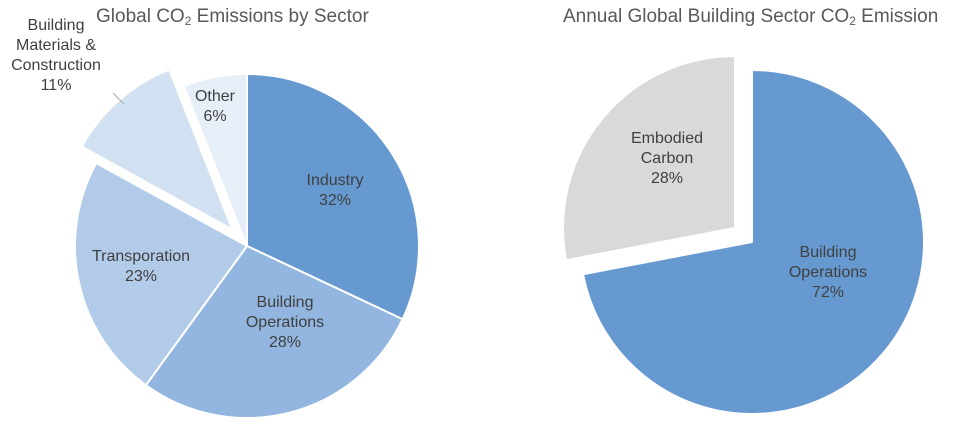  What do you see at coordinates (56, 65) in the screenshot?
I see `pie-0-slice-label-3-line-2: Construction` at bounding box center [56, 65].